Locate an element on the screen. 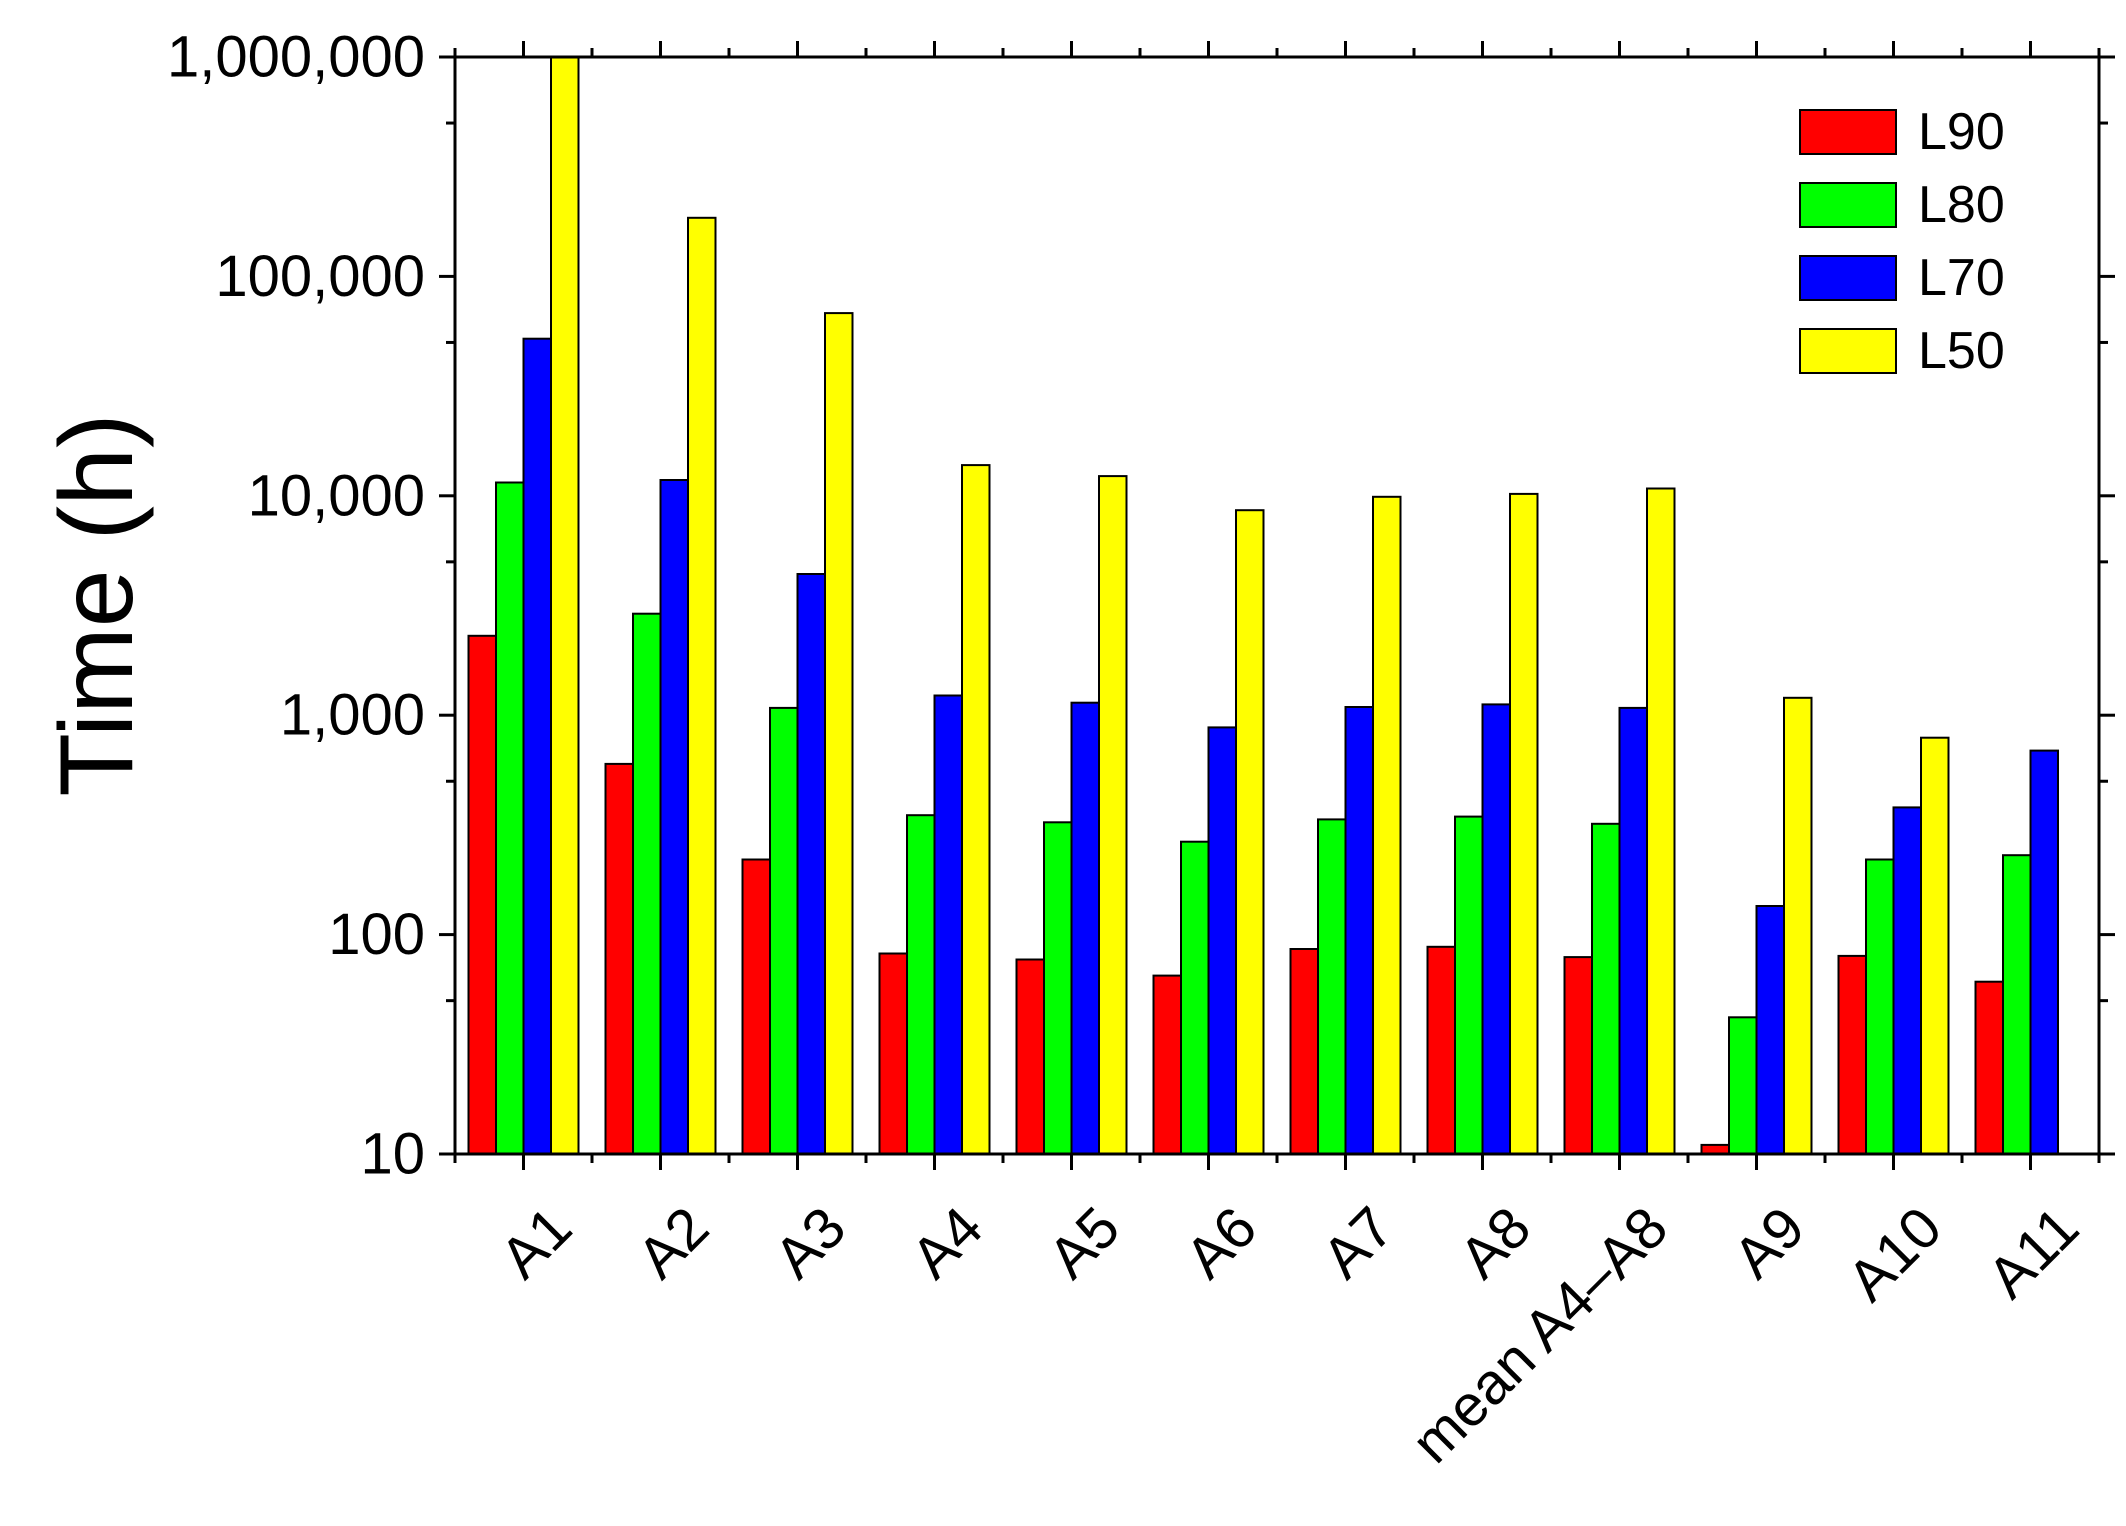 Image resolution: width=2126 pixels, height=1526 pixels. x-tick-label: A4 is located at coordinates (947, 1243).